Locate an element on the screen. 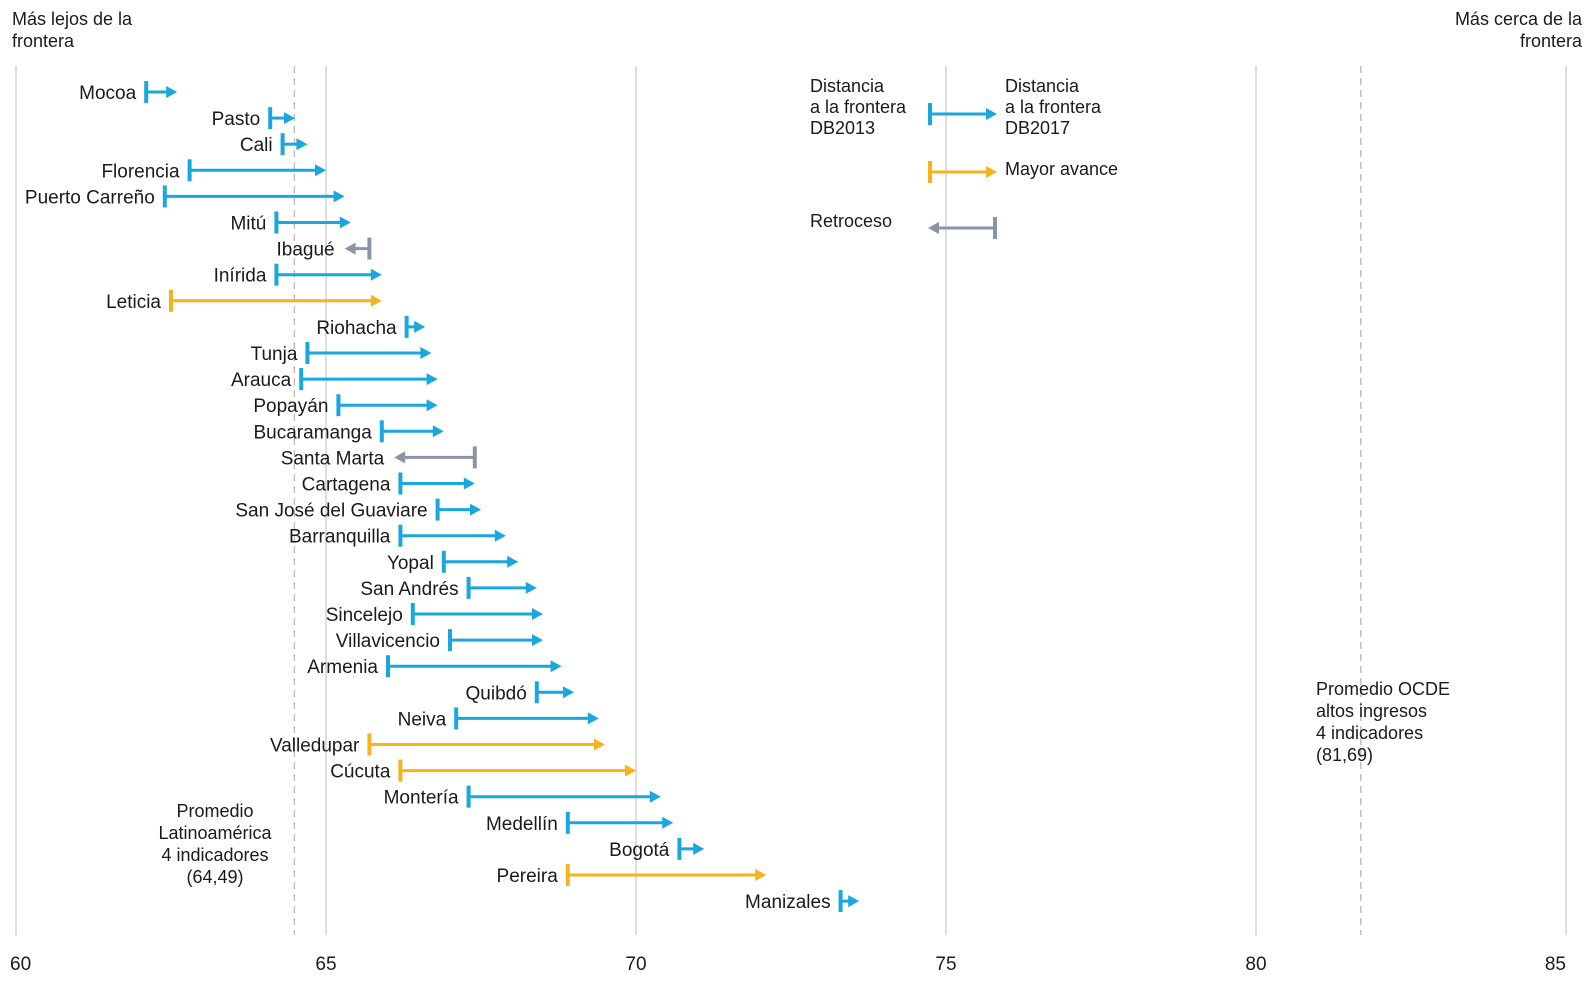 This screenshot has height=991, width=1596. city-label: San José del Guaviare is located at coordinates (331, 511).